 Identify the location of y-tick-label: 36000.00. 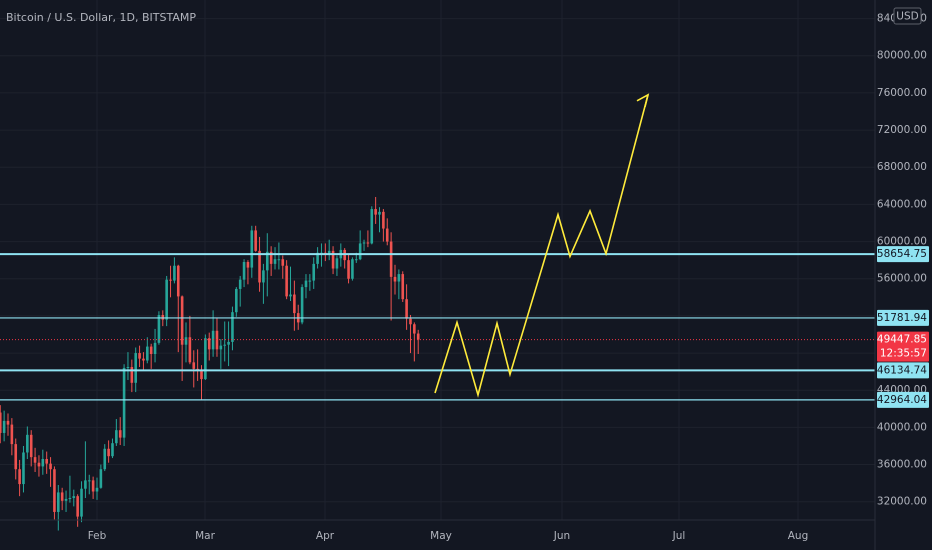
(902, 465).